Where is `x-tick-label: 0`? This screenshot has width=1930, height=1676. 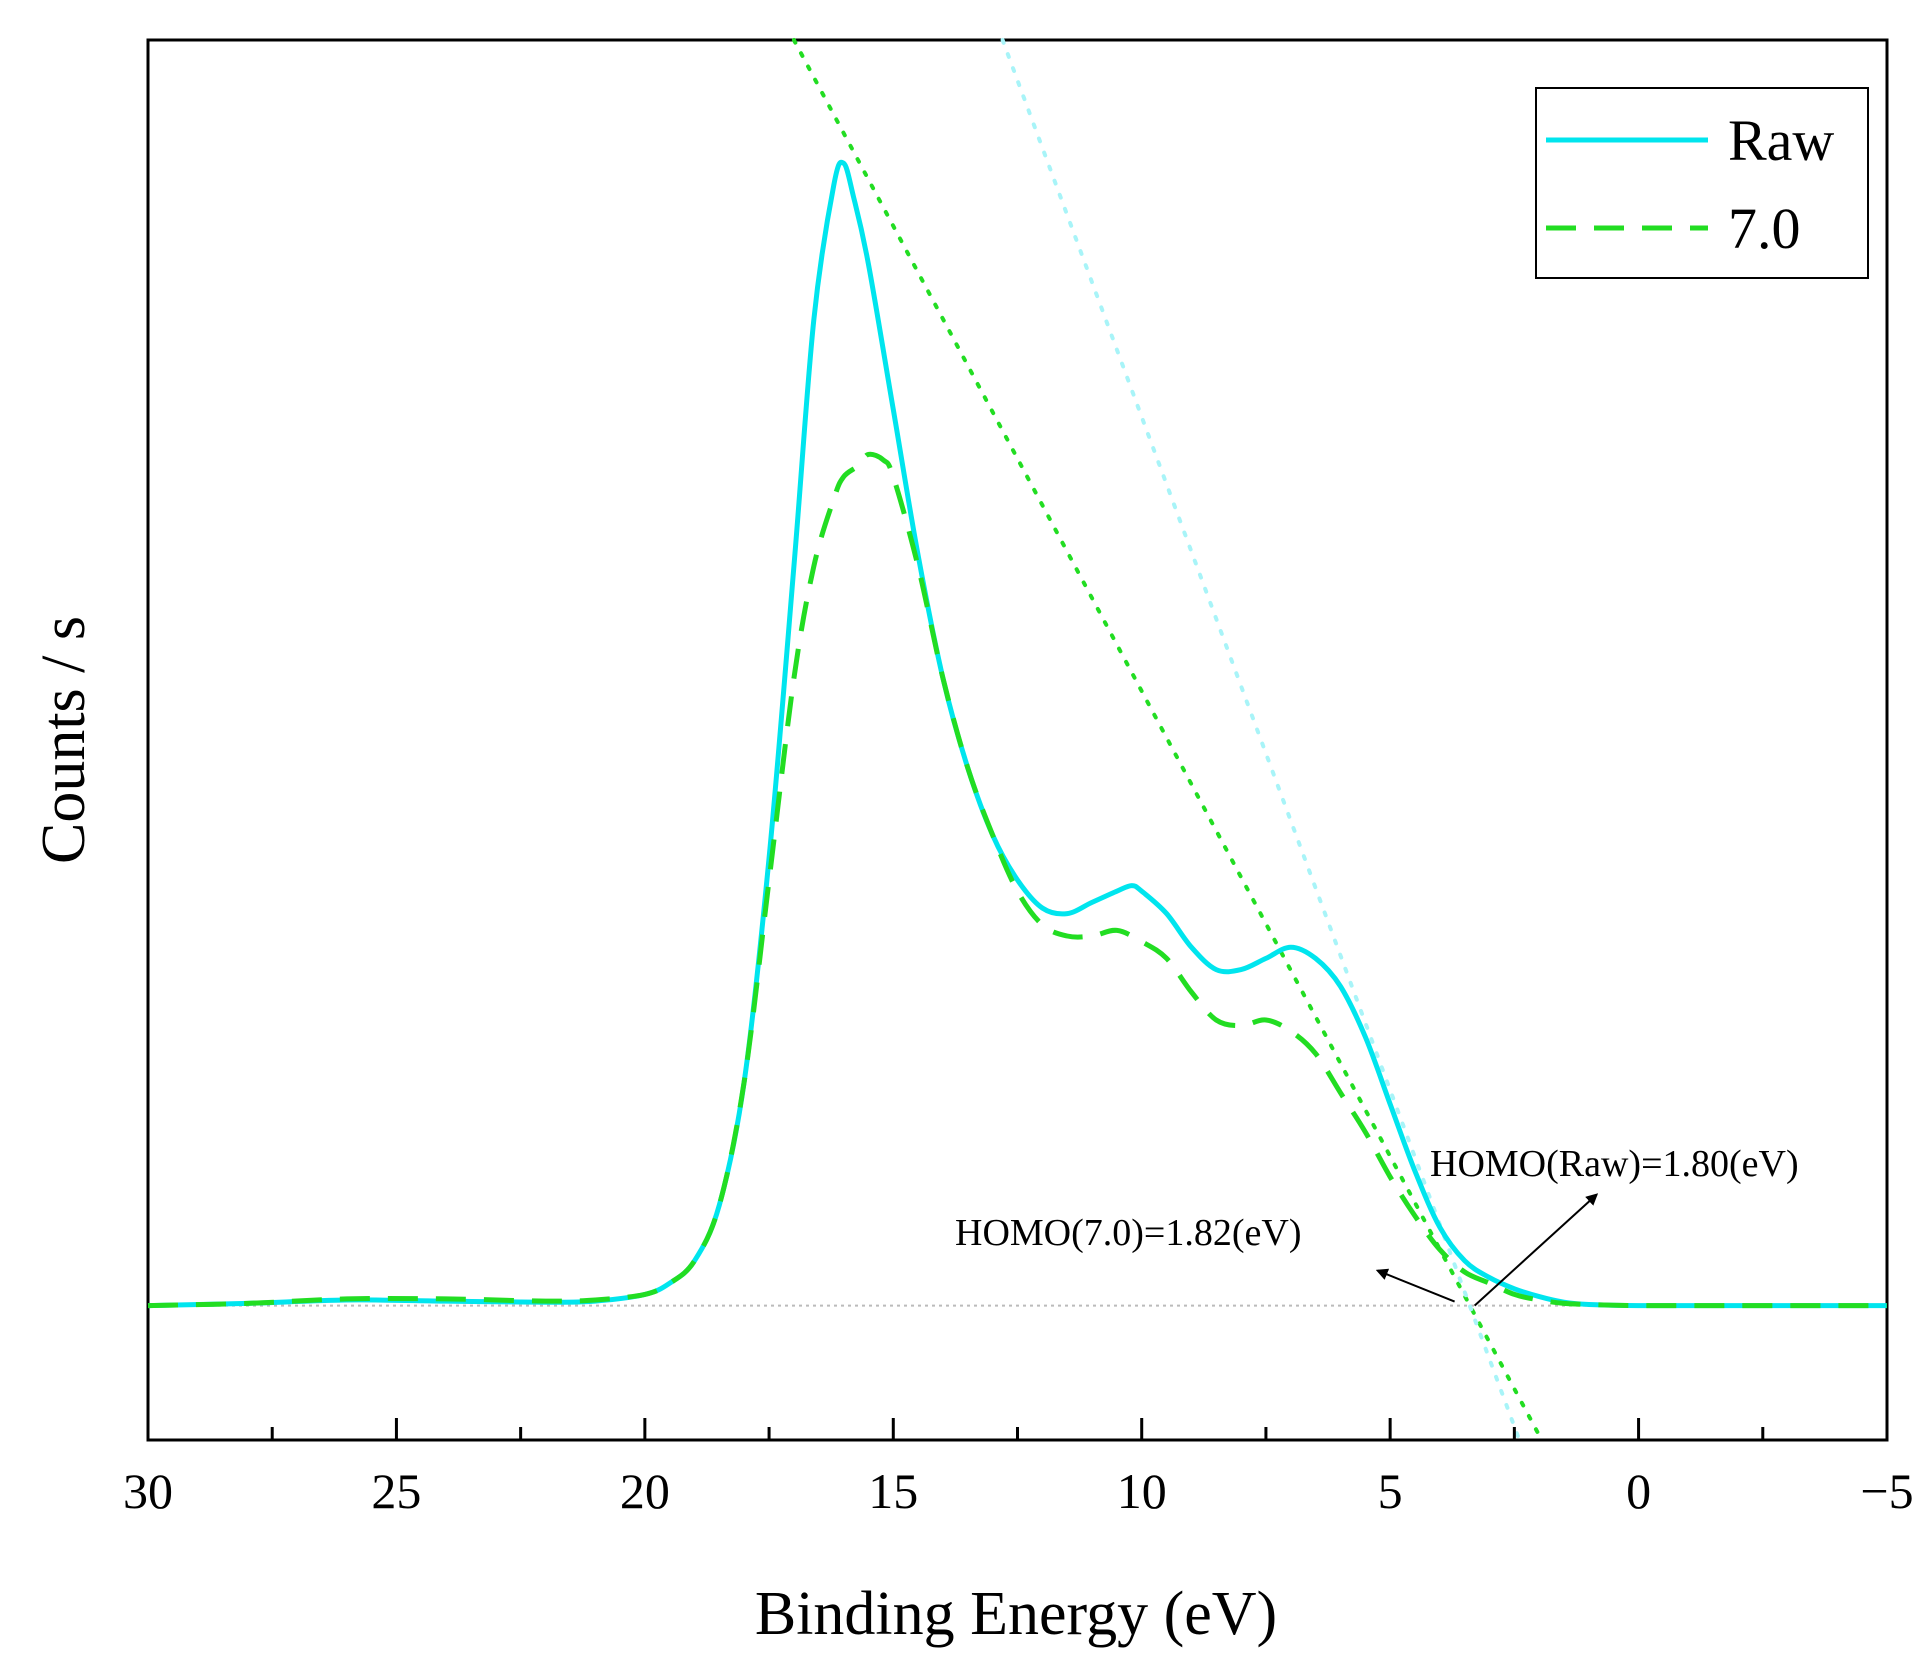
x-tick-label: 0 is located at coordinates (1638, 1491).